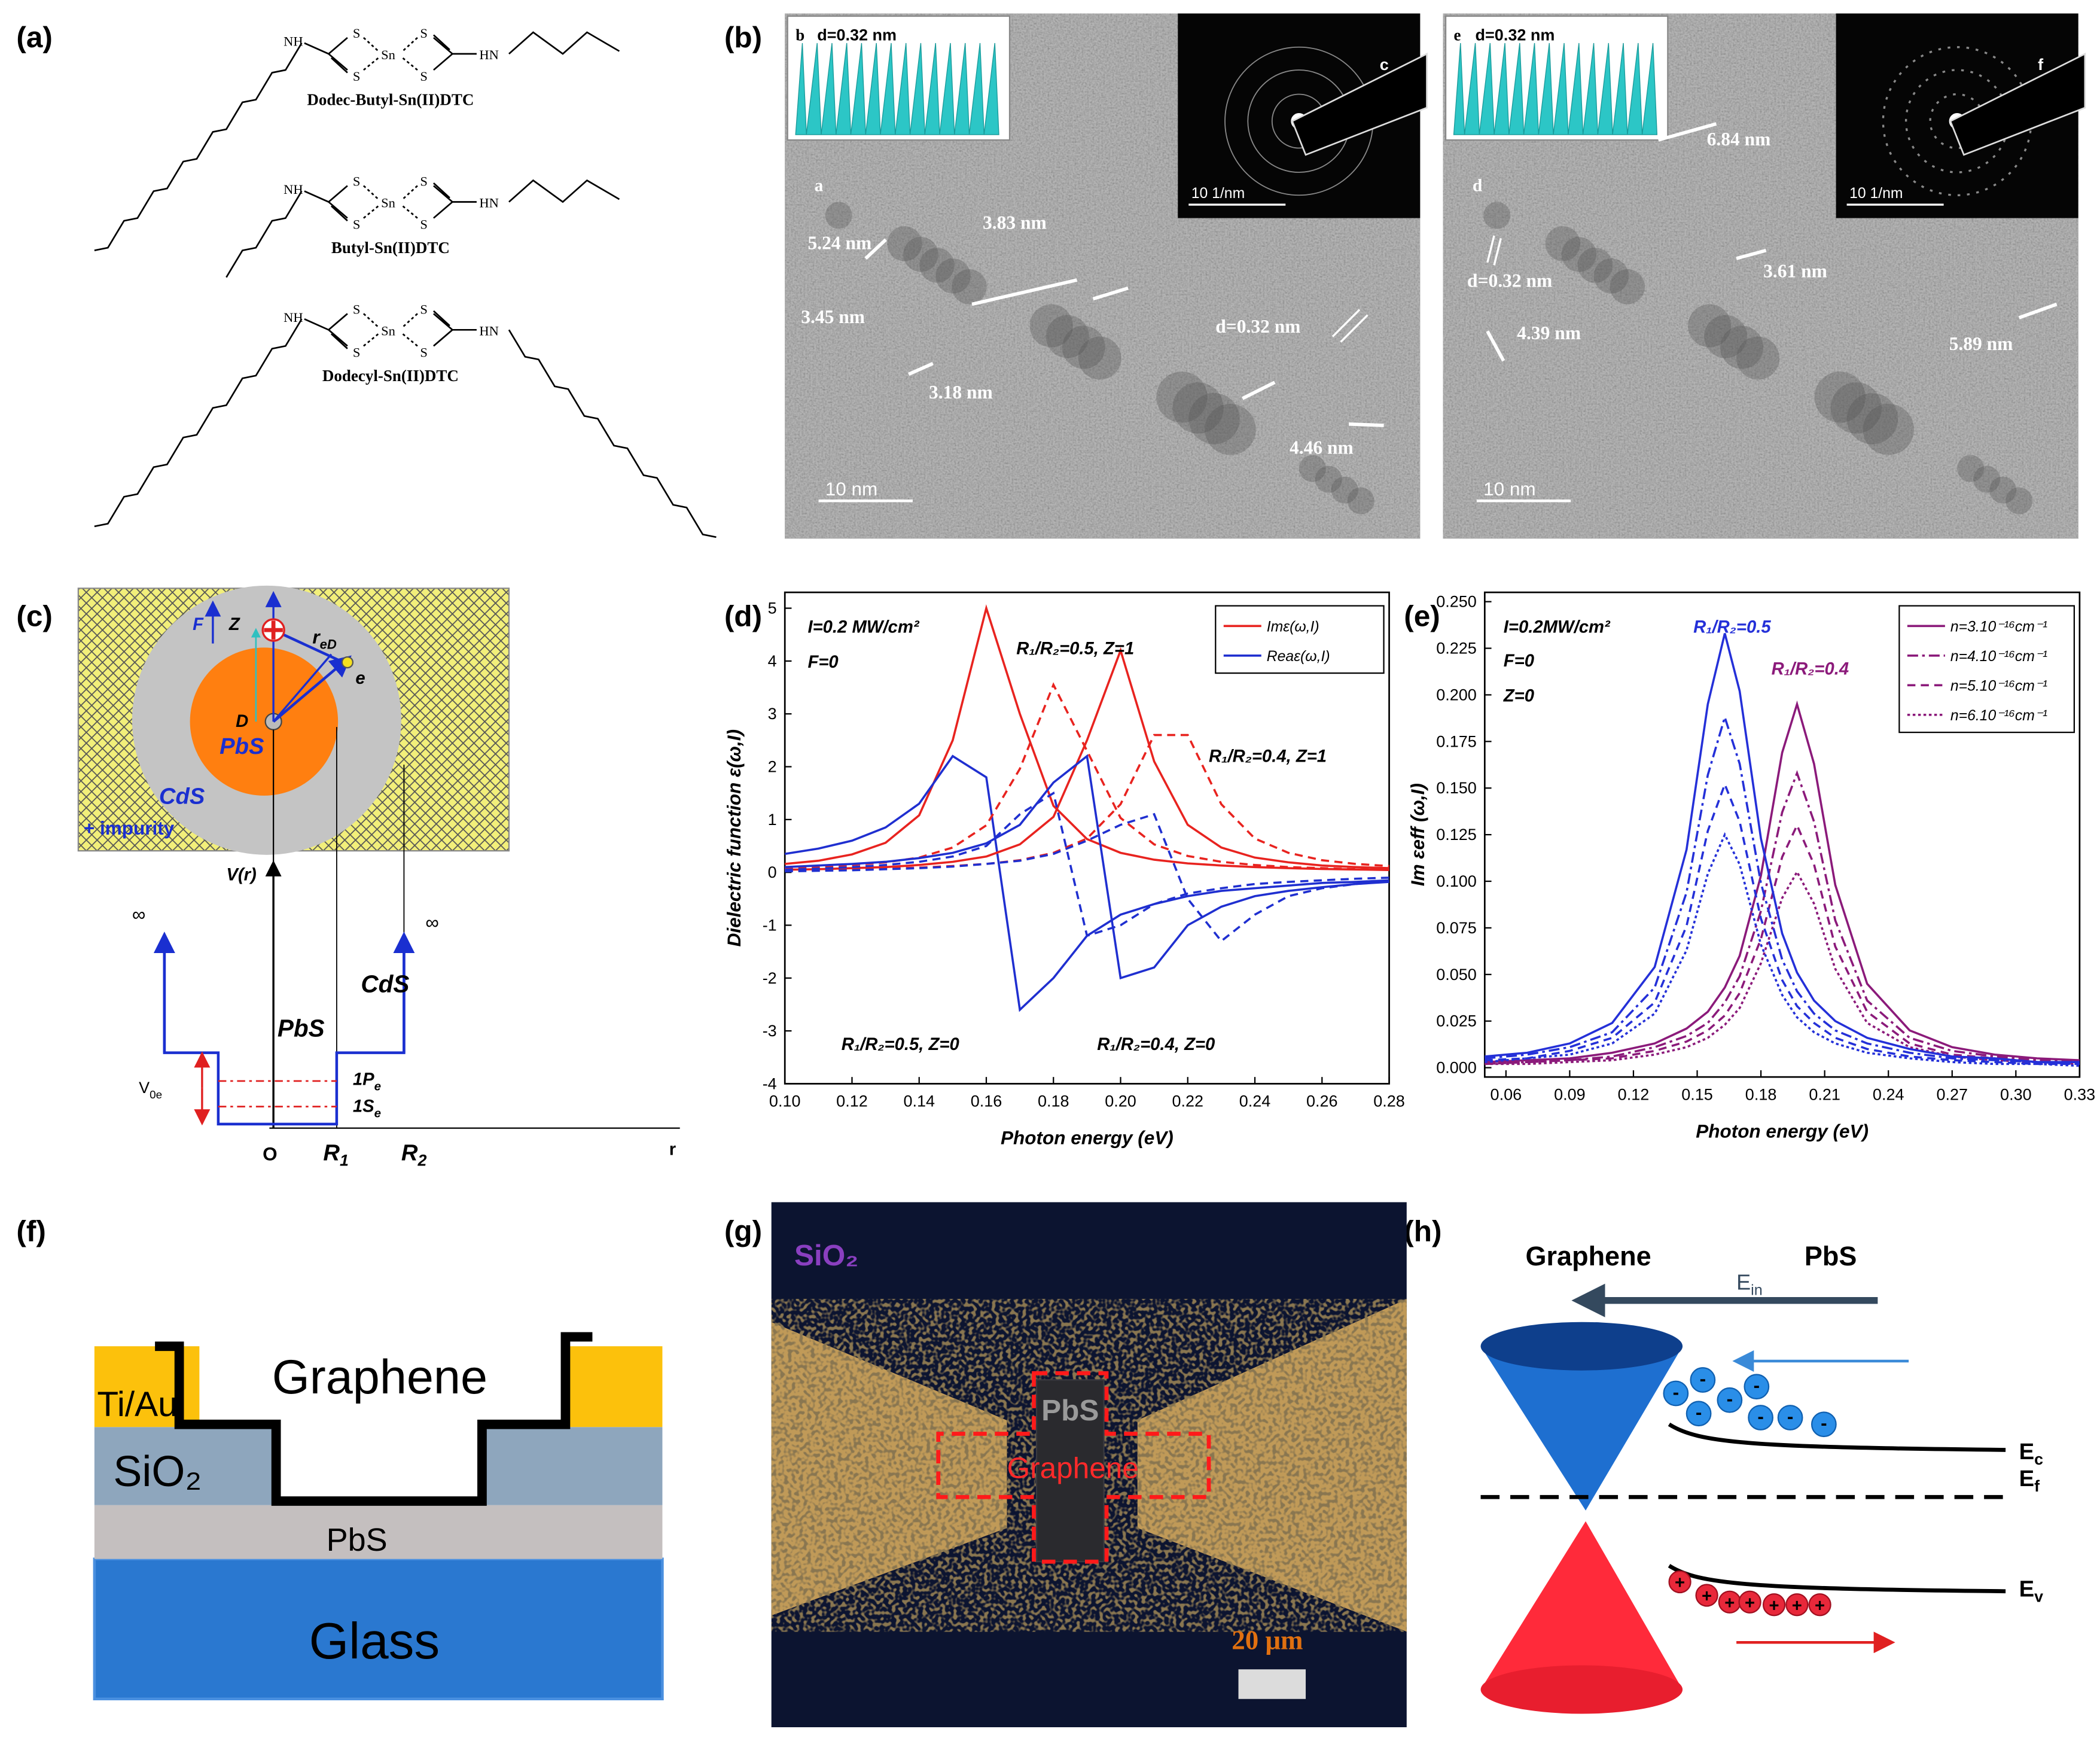  I want to click on y-tick-label: 0.125, so click(1456, 835).